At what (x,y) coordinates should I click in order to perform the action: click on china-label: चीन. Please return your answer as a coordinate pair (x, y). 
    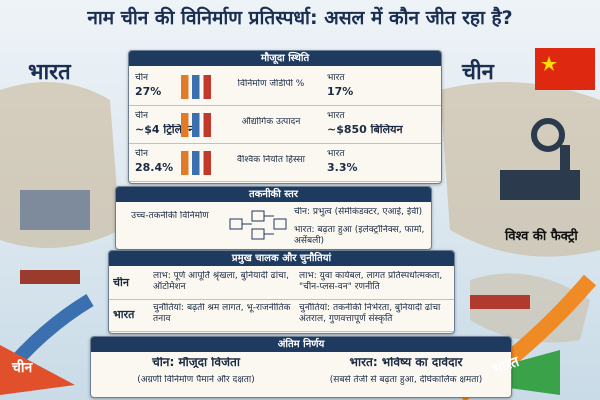
    Looking at the image, I should click on (478, 72).